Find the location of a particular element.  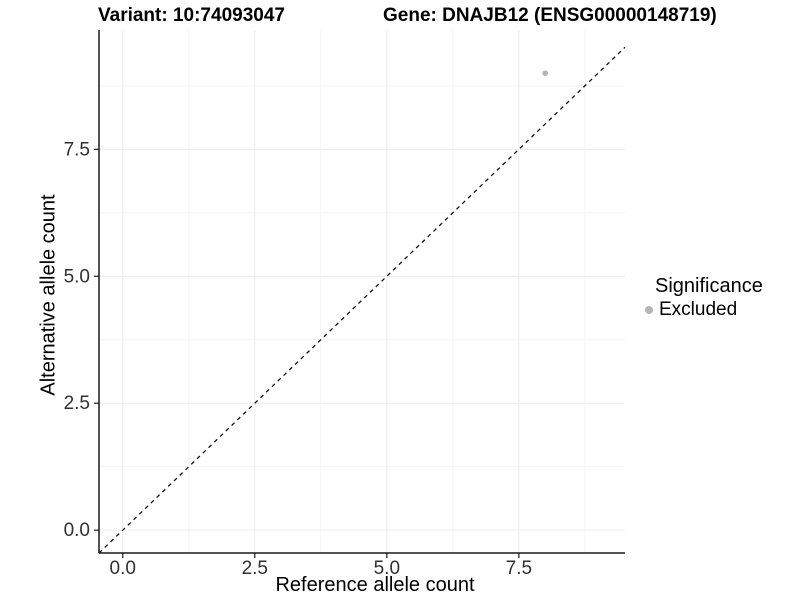

legend: Significance Excluded is located at coordinates (704, 297).